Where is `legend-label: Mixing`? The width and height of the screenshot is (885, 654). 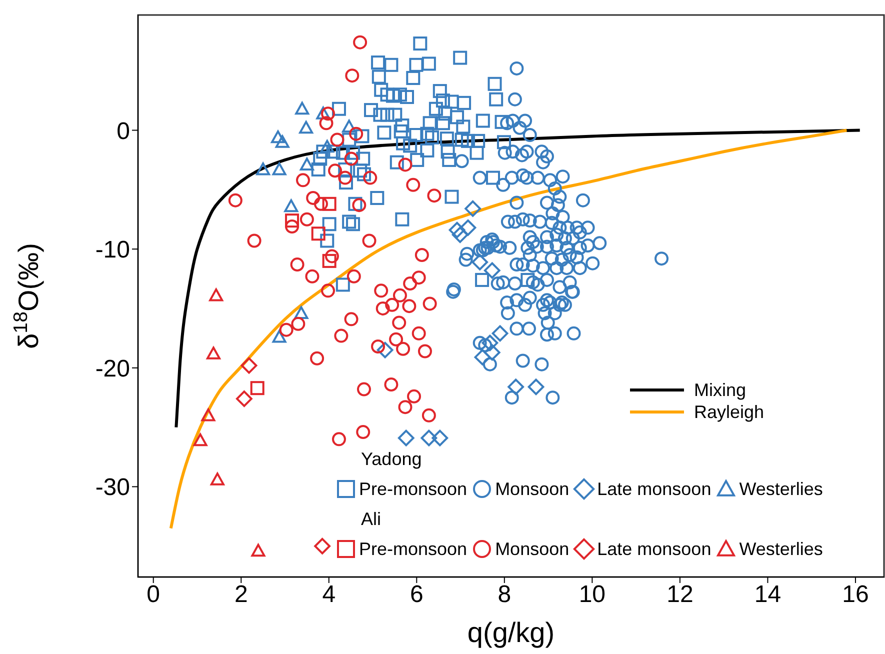
legend-label: Mixing is located at coordinates (720, 390).